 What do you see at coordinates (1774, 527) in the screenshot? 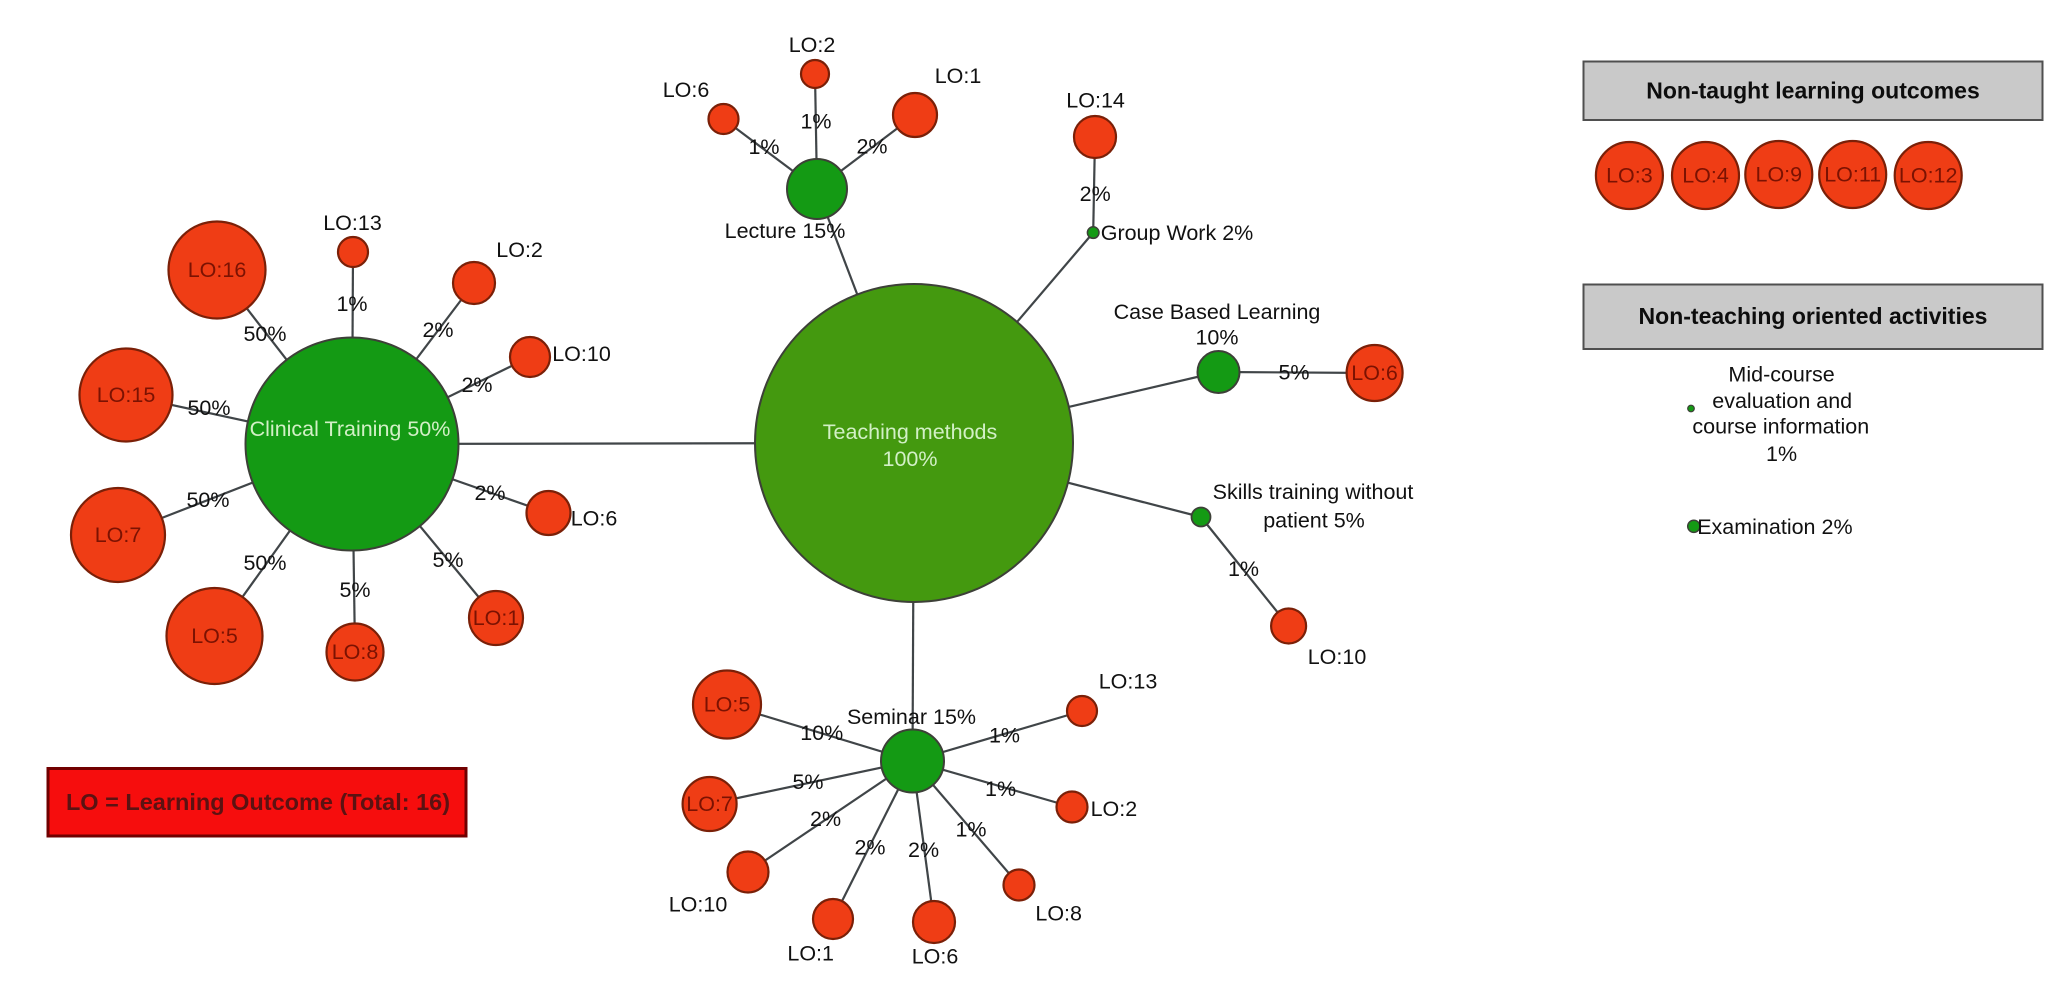
I see `svg-text: Examination 2%` at bounding box center [1774, 527].